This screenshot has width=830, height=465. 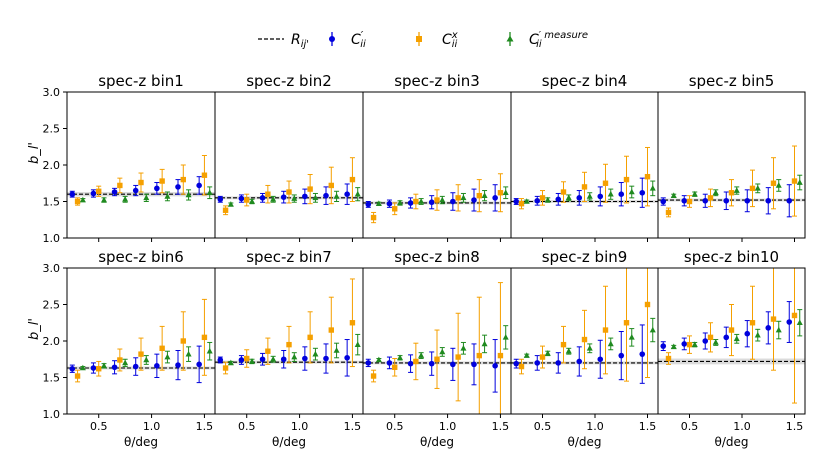 I want to click on legend-label-c-prime: C′ ii, so click(x=358, y=39).